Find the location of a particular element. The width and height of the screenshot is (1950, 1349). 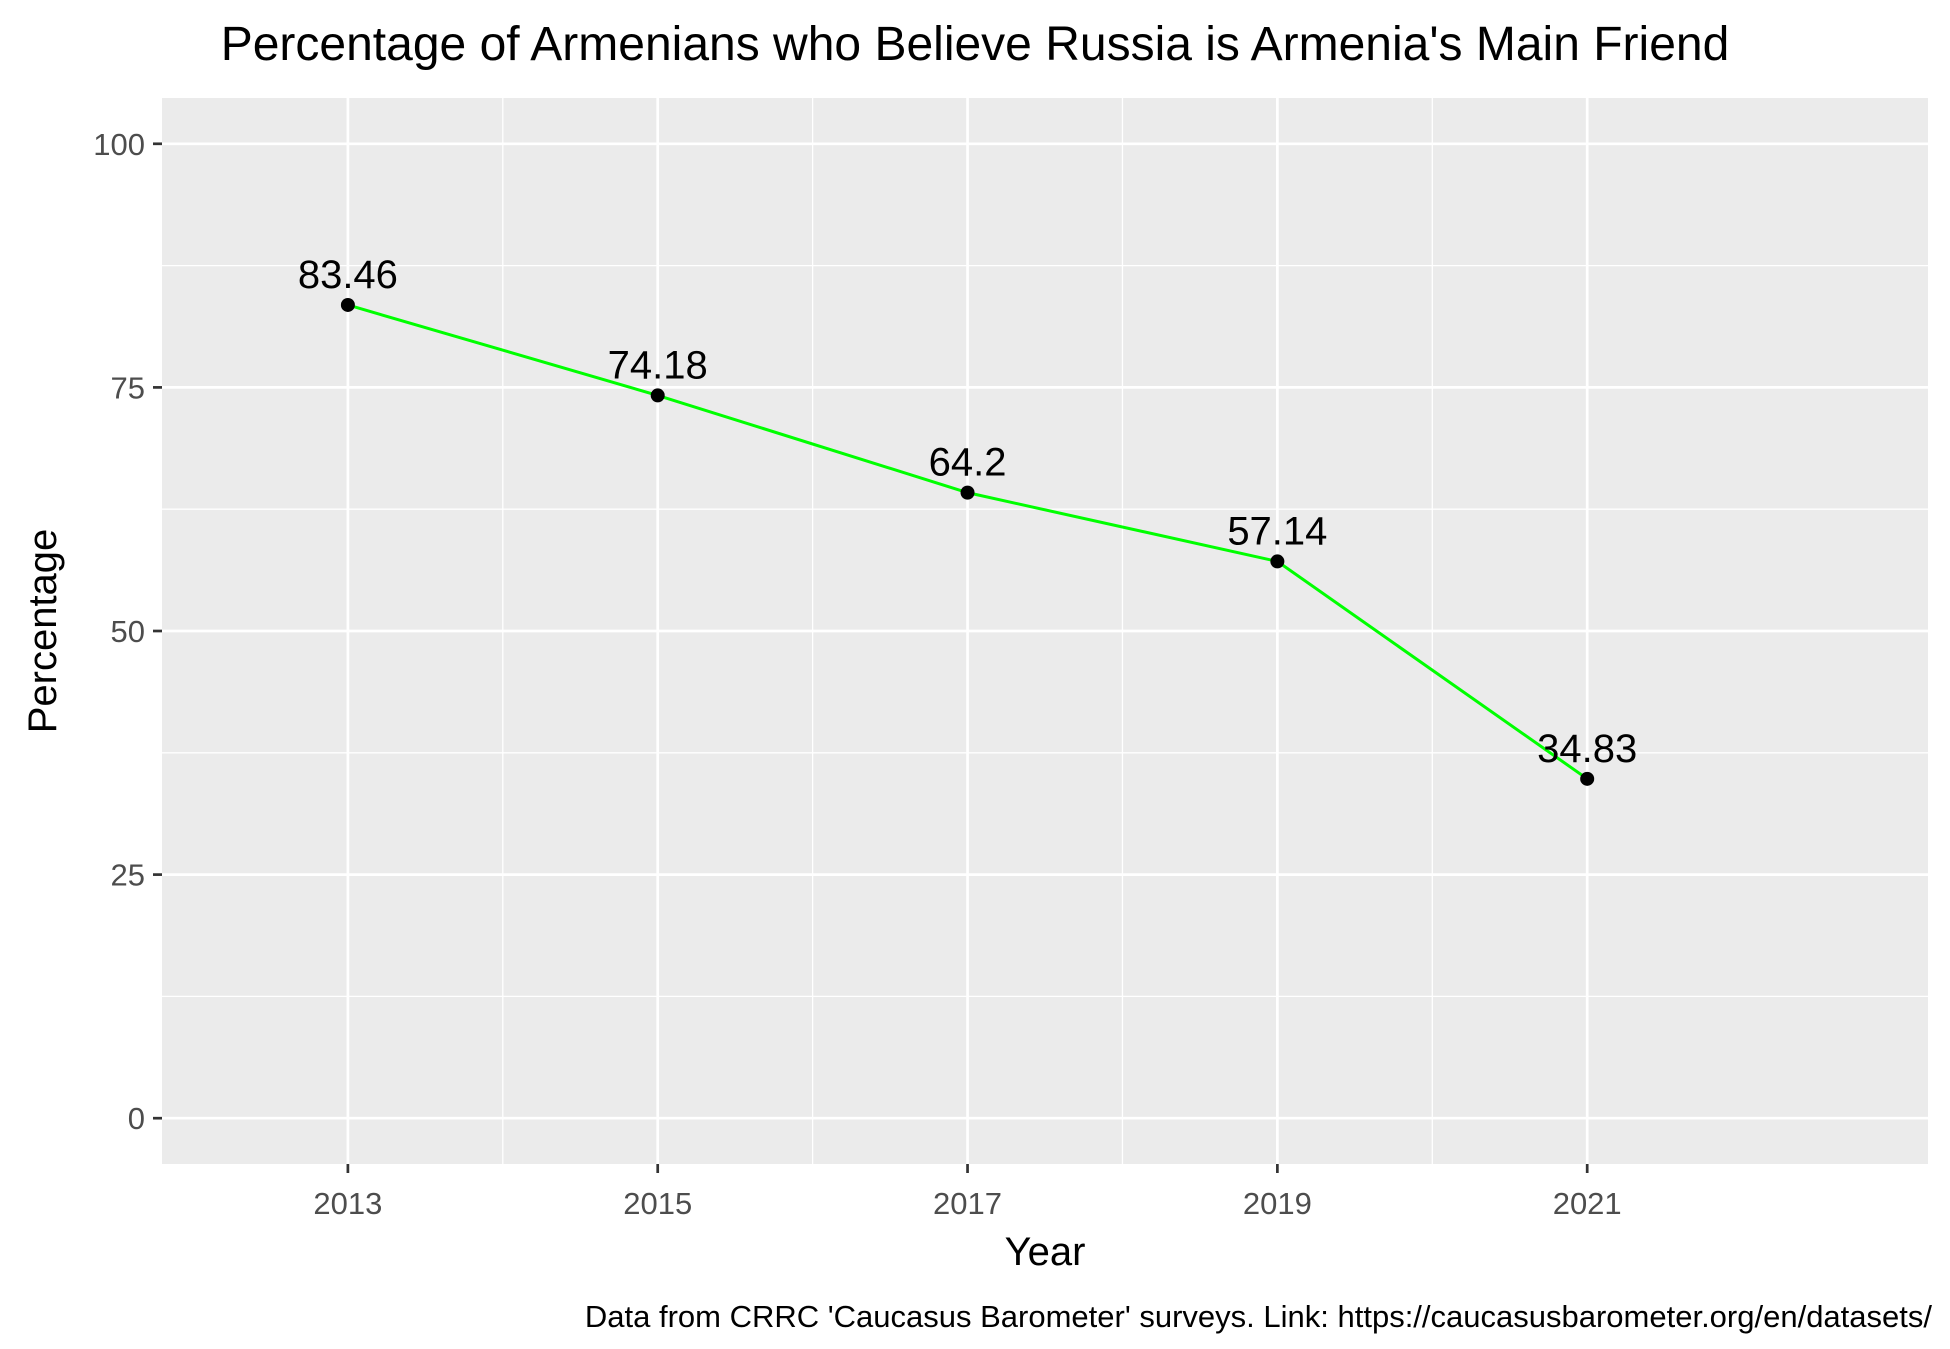

data-label: 57.14 is located at coordinates (1277, 531).